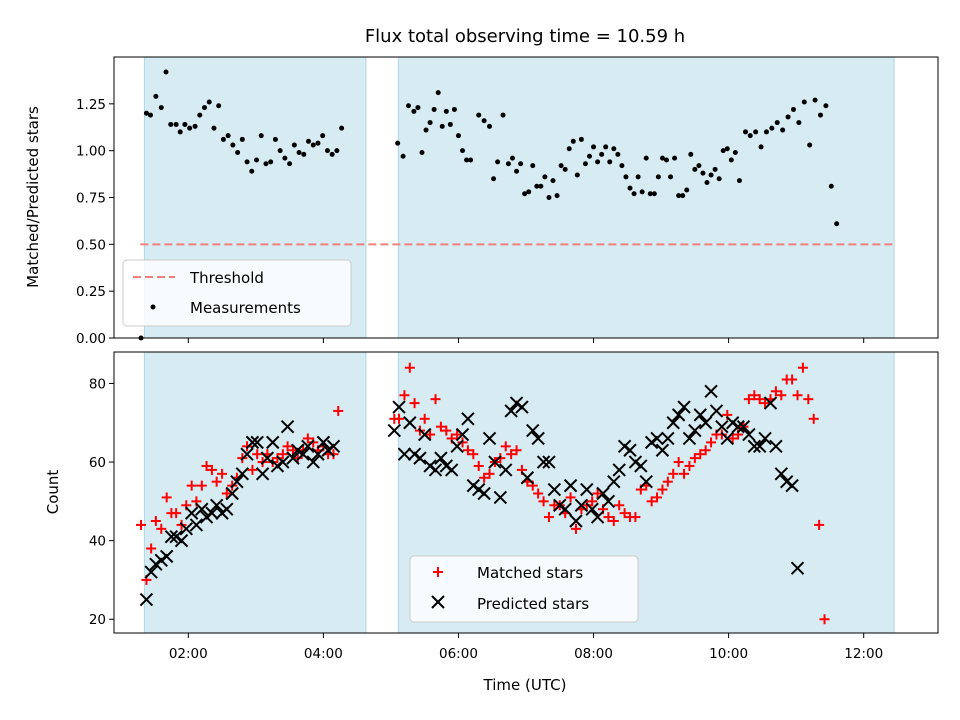 Image resolution: width=960 pixels, height=720 pixels. Describe the element at coordinates (91, 199) in the screenshot. I see `y-tick-label: 0.75` at that location.